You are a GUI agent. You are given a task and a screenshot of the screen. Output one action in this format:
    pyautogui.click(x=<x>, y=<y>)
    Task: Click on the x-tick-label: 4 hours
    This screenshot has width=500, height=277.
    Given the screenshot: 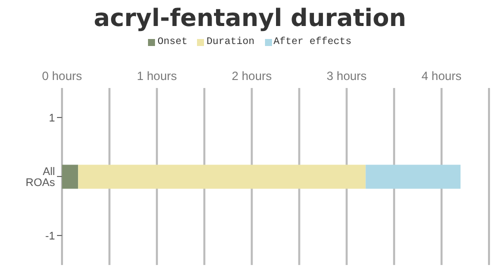 What is the action you would take?
    pyautogui.click(x=442, y=76)
    